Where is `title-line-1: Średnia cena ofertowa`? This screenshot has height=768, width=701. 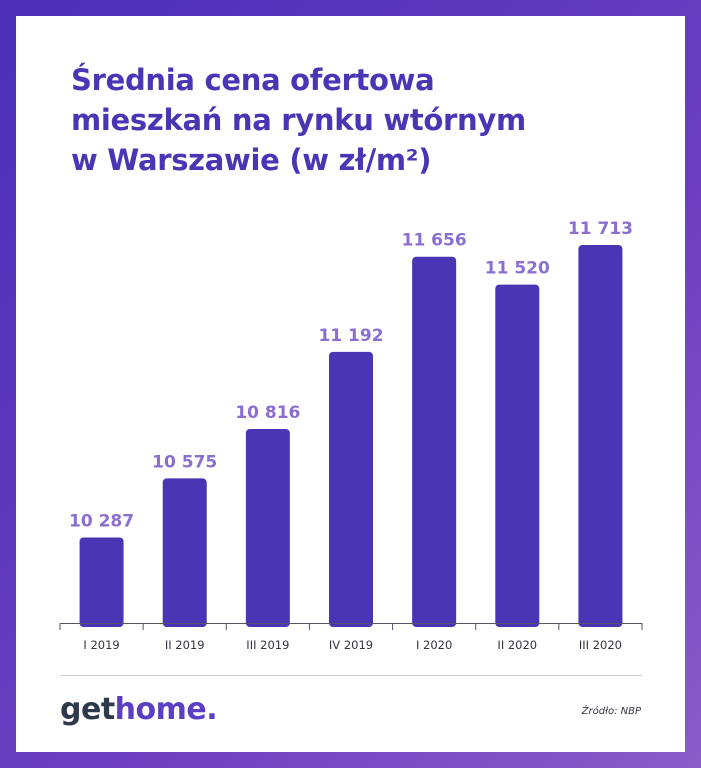 title-line-1: Średnia cena ofertowa is located at coordinates (253, 80).